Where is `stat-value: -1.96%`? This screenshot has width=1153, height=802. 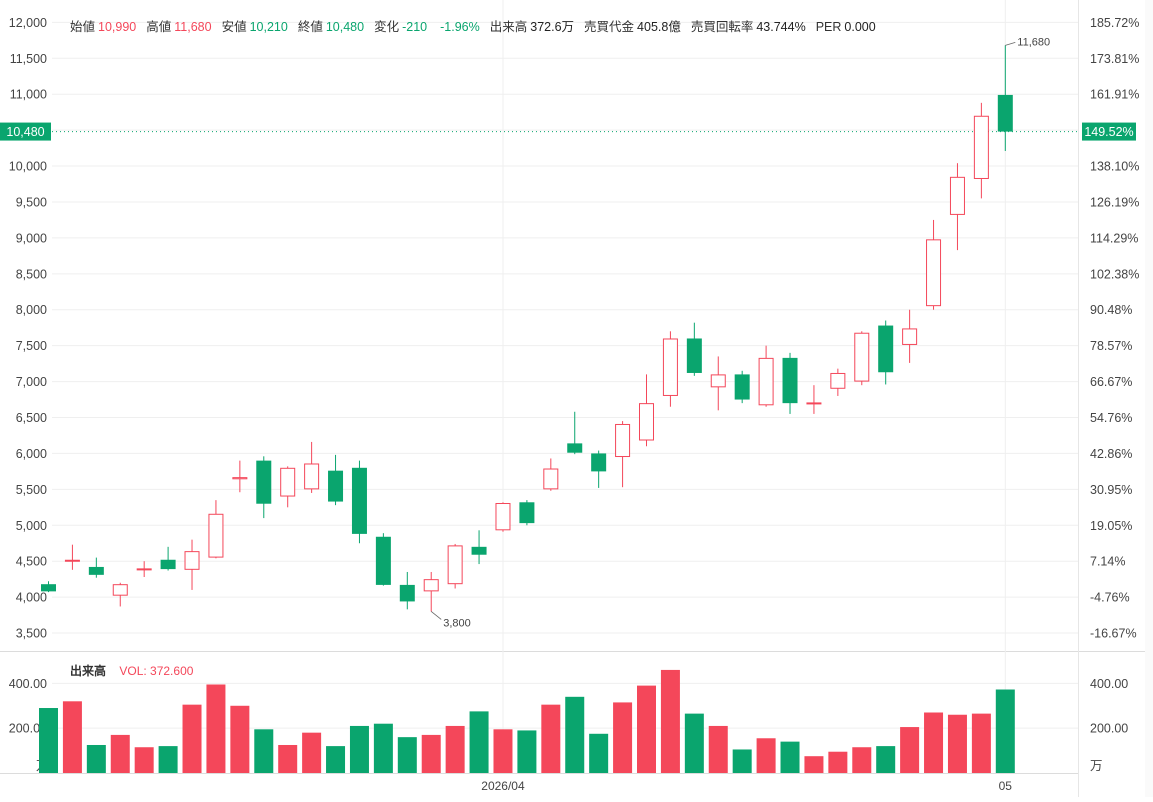
stat-value: -1.96% is located at coordinates (460, 27).